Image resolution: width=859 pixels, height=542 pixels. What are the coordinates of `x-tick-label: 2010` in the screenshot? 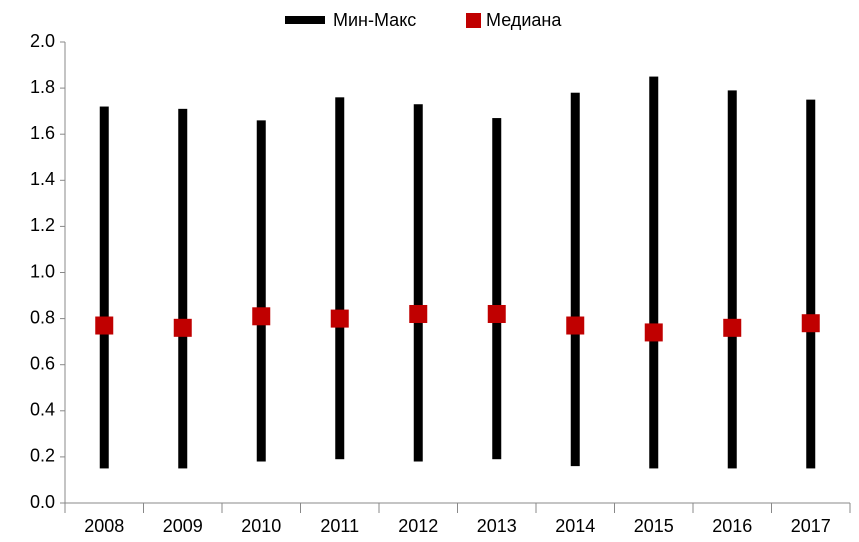 It's located at (261, 526).